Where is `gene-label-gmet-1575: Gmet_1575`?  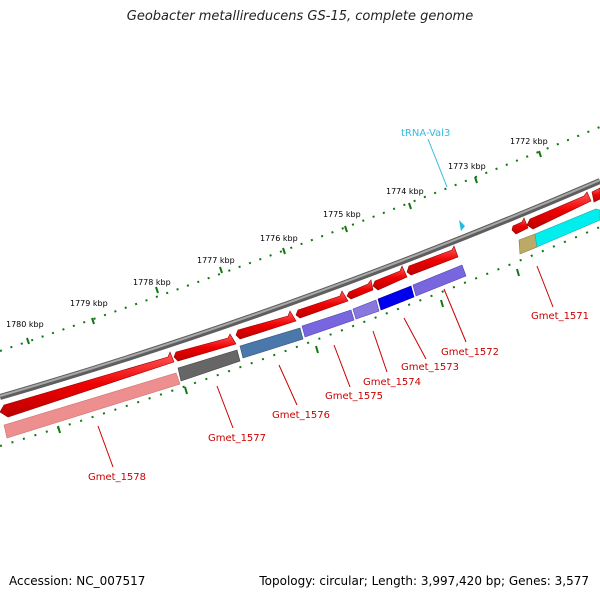
gene-label-gmet-1575: Gmet_1575 is located at coordinates (354, 396).